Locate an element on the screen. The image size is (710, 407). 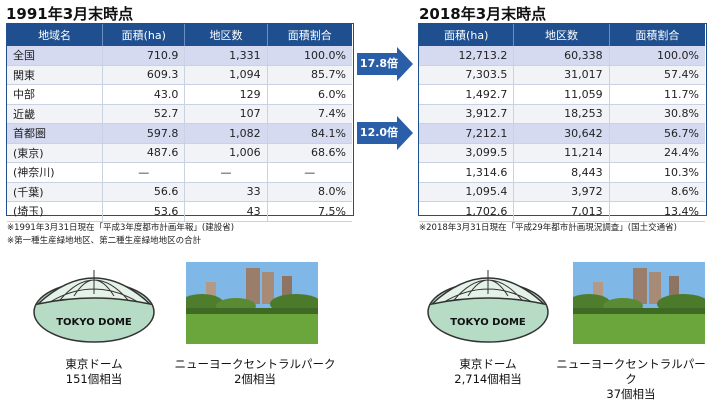
cell-districts: 1,082 is located at coordinates (226, 133).